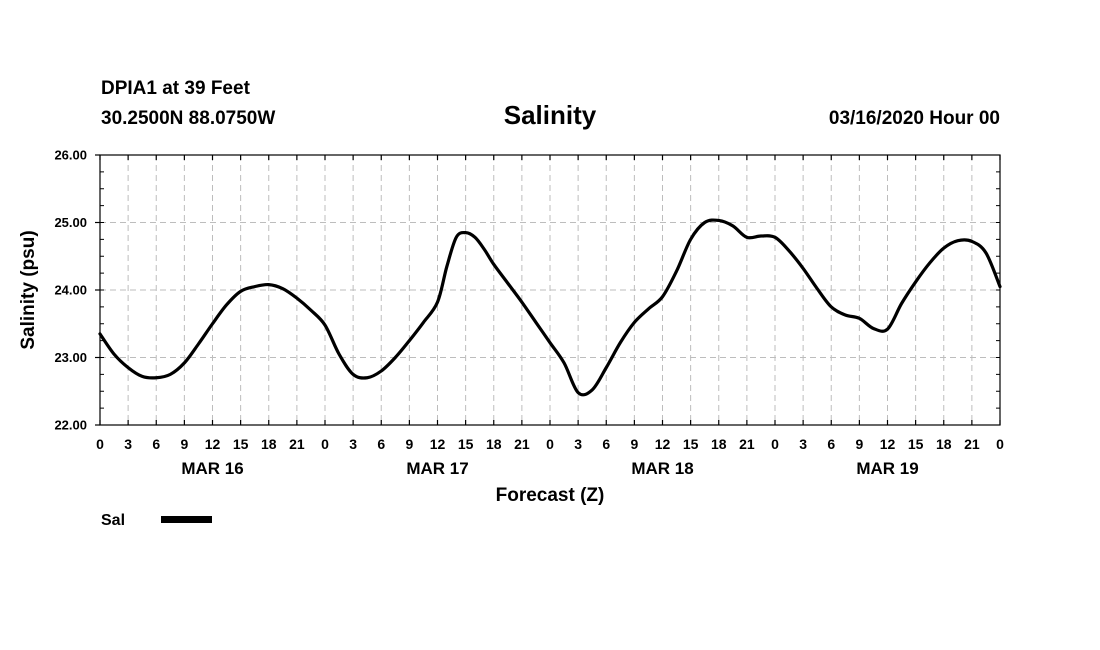 This screenshot has height=650, width=1100. Describe the element at coordinates (28, 289) in the screenshot. I see `y-axis-title: Salinity (psu)` at that location.